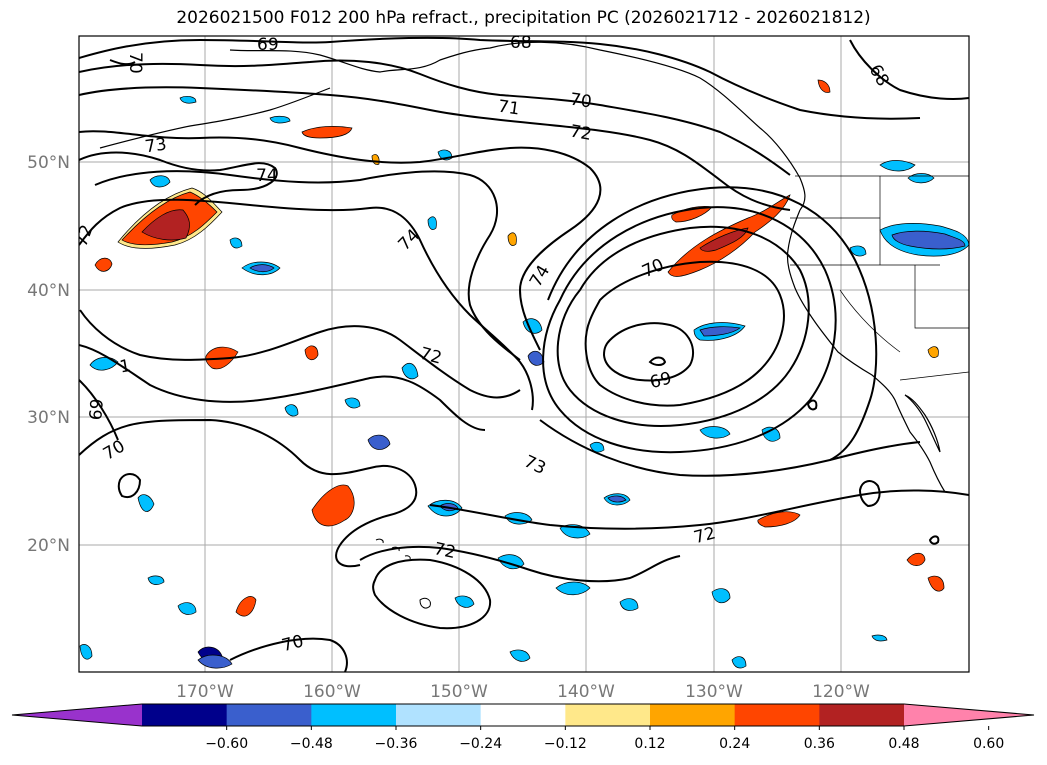  I want to click on longitude-labels: 170°W 160°W 150°W 140°W 130°W 120°W, so click(523, 692).